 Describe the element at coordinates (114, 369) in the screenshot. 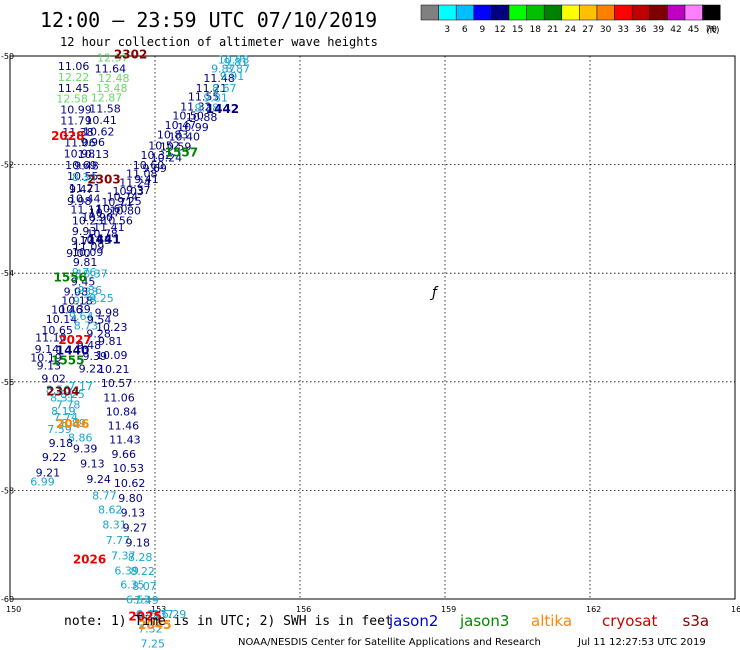

I see `swh-label: 10.21` at that location.